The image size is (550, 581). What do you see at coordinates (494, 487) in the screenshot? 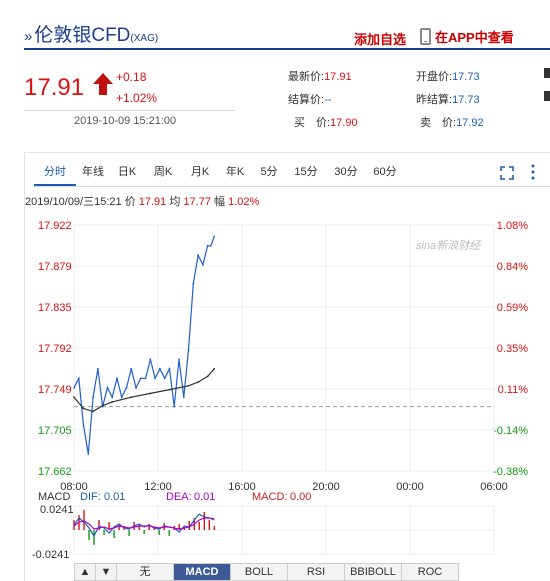
I see `x-tick: 06:00` at bounding box center [494, 487].